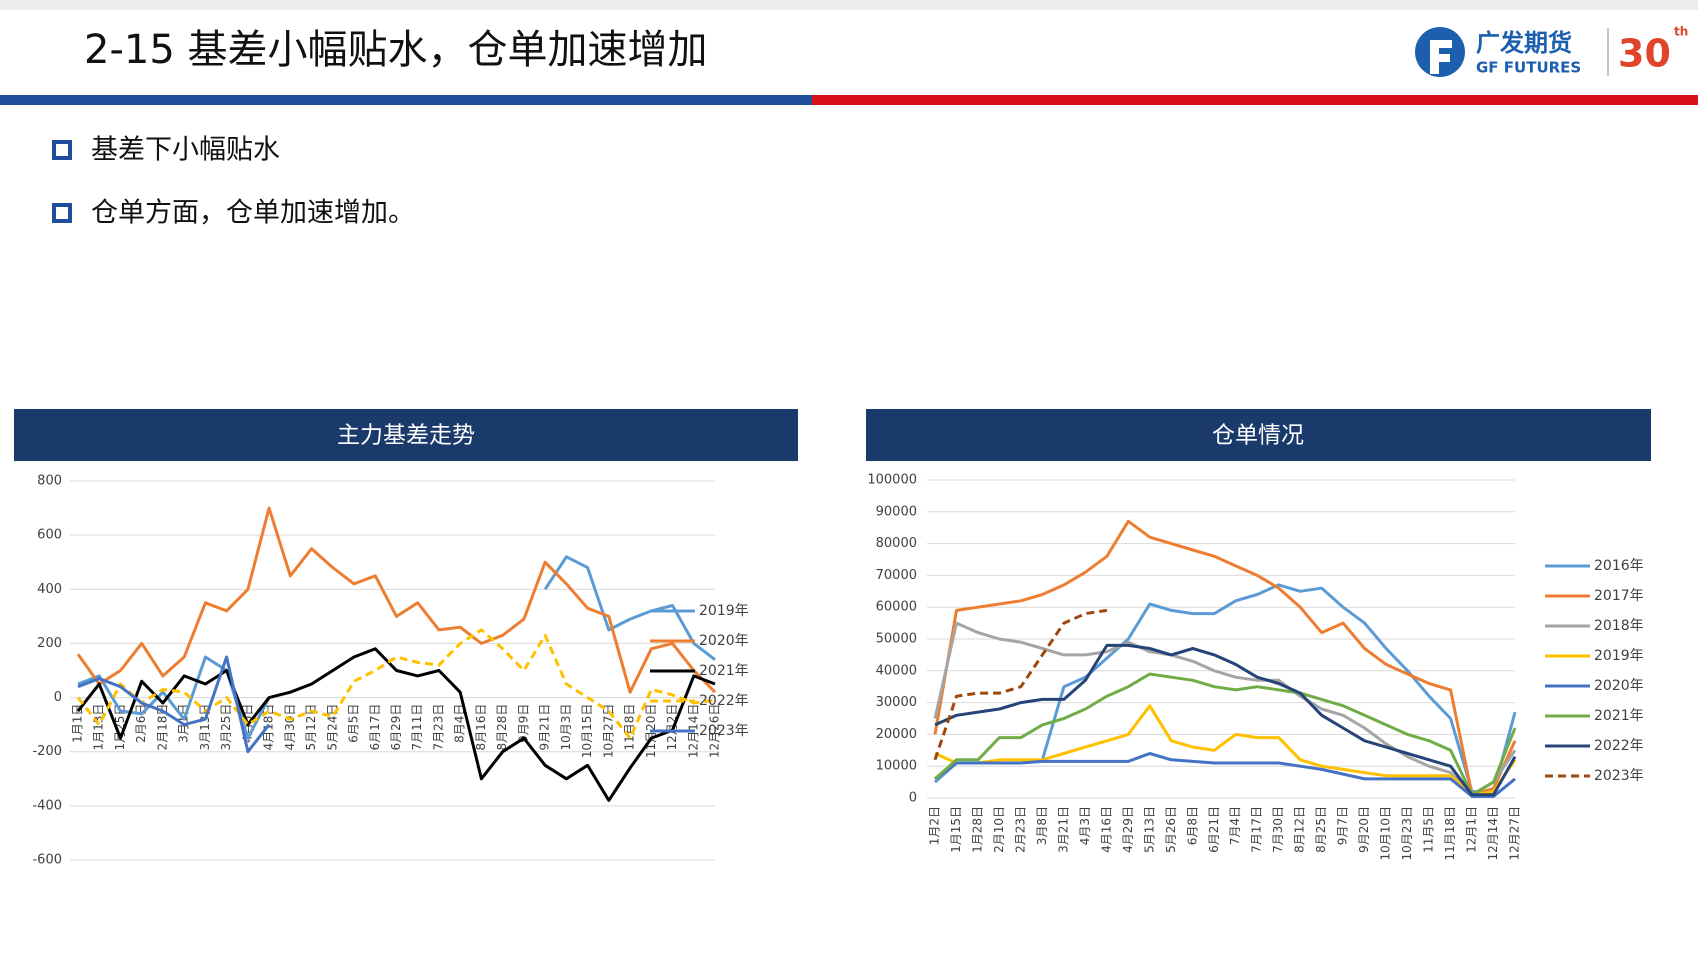 The width and height of the screenshot is (1698, 960). I want to click on x-tick-label: 12月1日, so click(1472, 829).